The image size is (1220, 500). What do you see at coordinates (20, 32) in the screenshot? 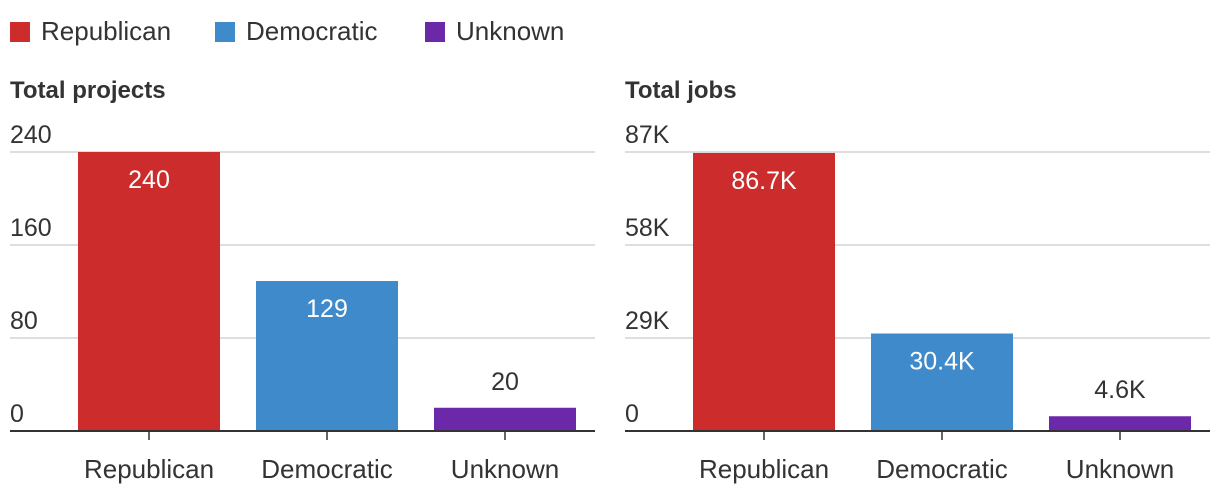
I see `legend-swatch-republican` at bounding box center [20, 32].